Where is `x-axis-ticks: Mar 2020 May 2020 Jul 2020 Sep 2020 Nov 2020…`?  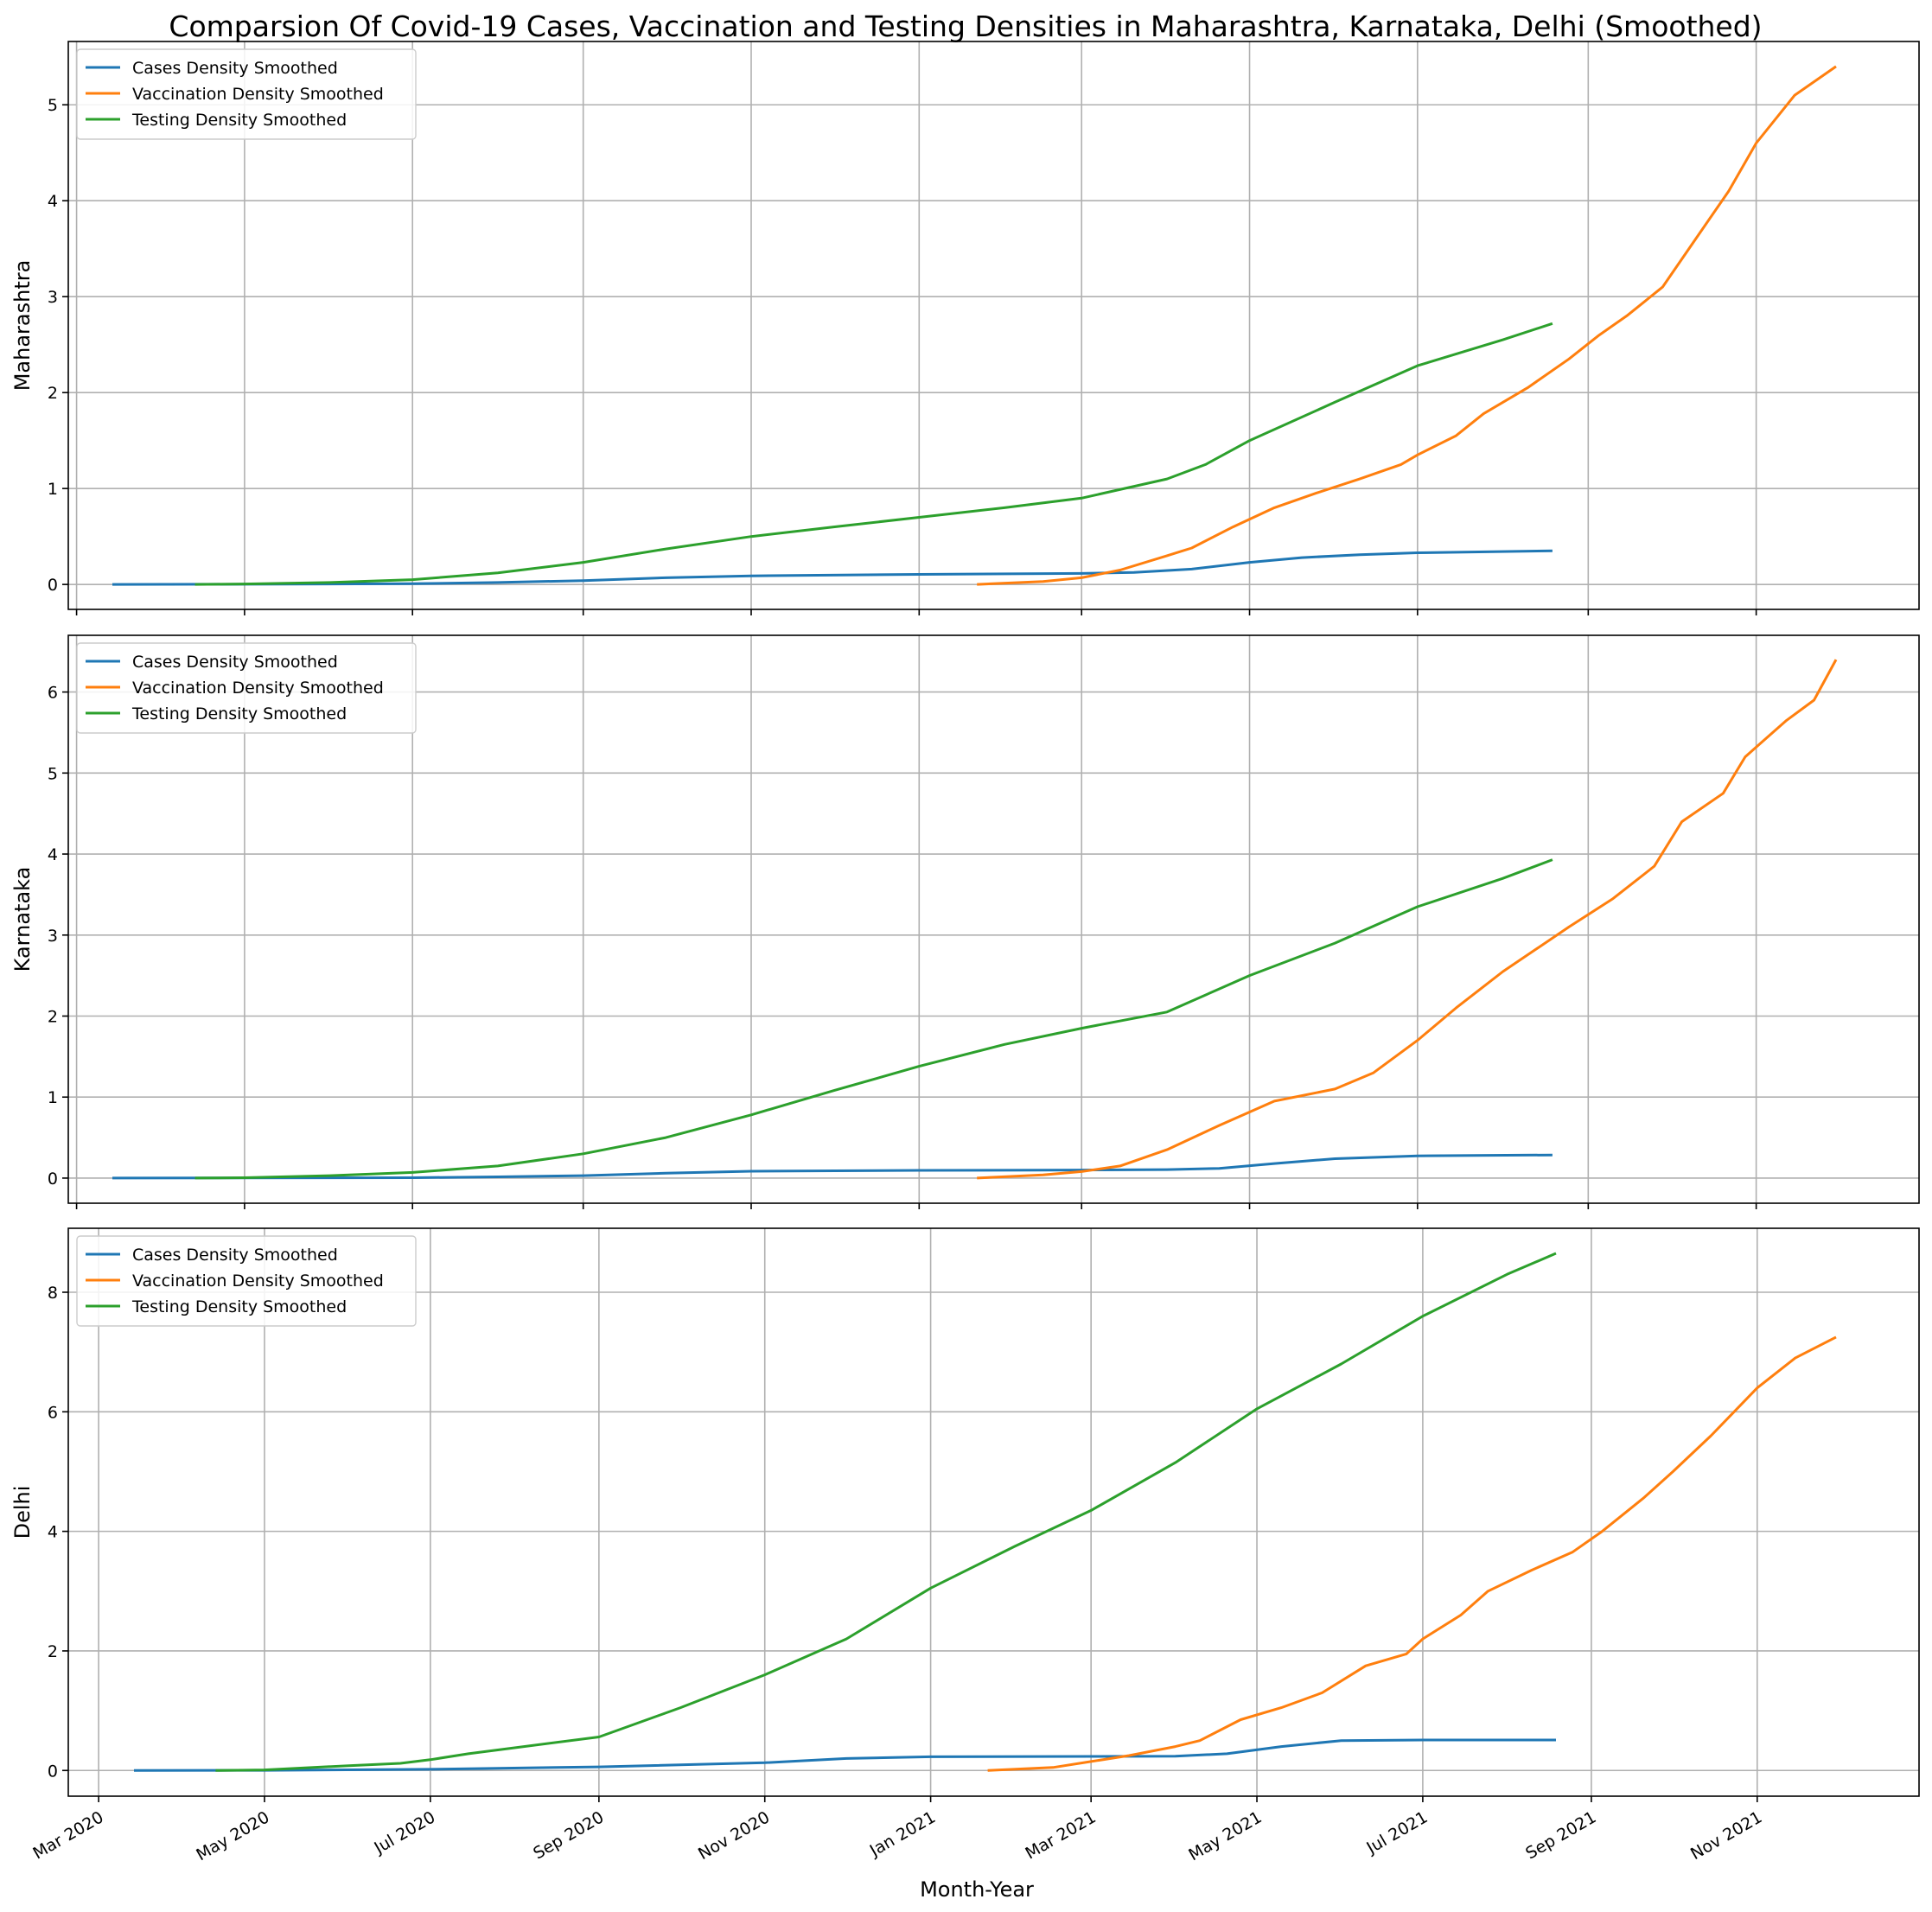 x-axis-ticks: Mar 2020 May 2020 Jul 2020 Sep 2020 Nov 2020… is located at coordinates (897, 1836).